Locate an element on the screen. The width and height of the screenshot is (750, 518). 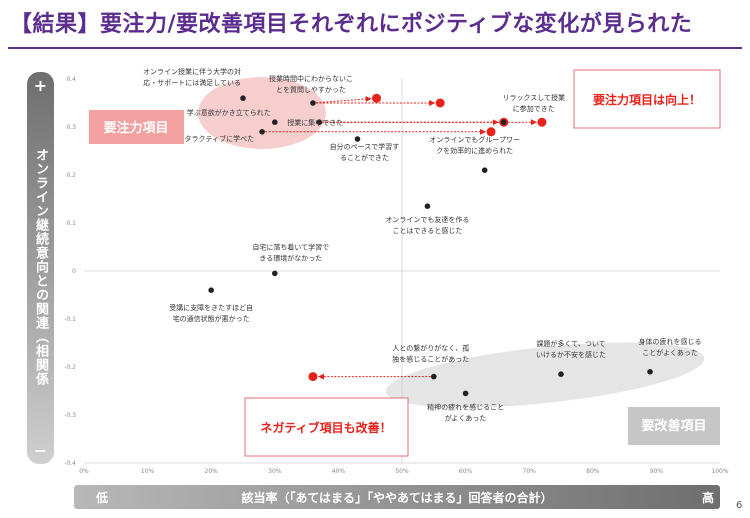
y-tick-label: -0.2 is located at coordinates (70, 367).